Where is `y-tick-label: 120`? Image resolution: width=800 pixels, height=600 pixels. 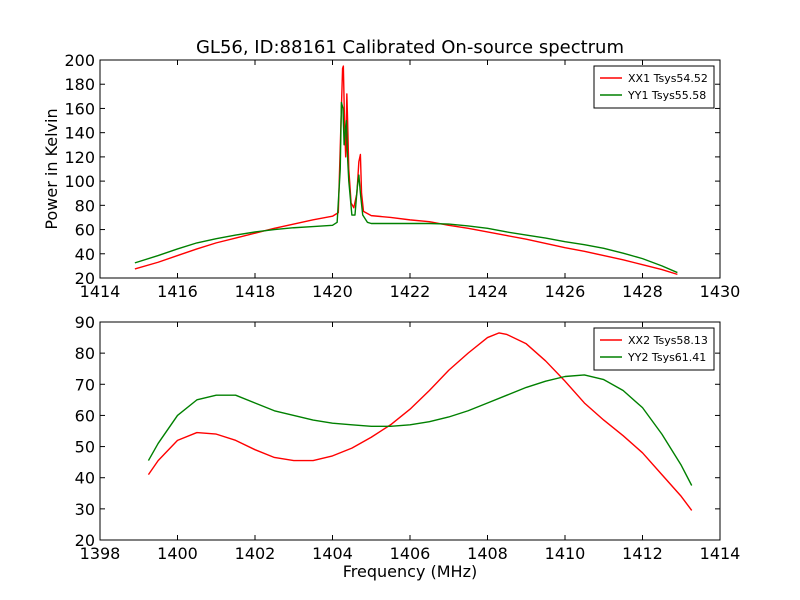 y-tick-label: 120 is located at coordinates (79, 157).